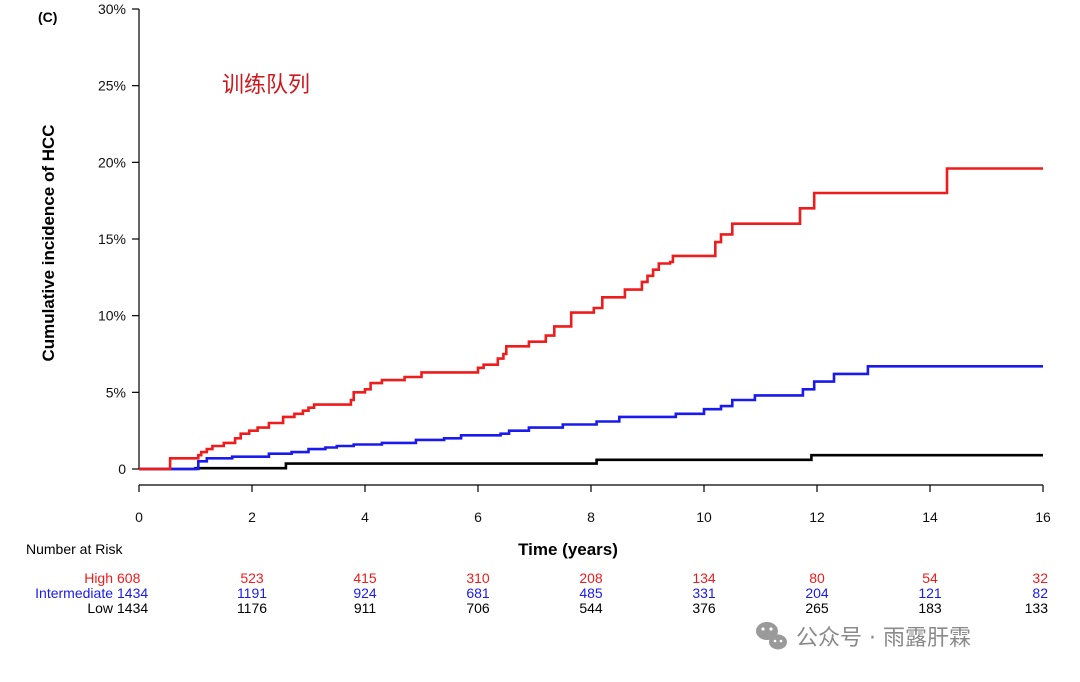 This screenshot has width=1080, height=682. I want to click on overlay-title: 训练队列, so click(266, 84).